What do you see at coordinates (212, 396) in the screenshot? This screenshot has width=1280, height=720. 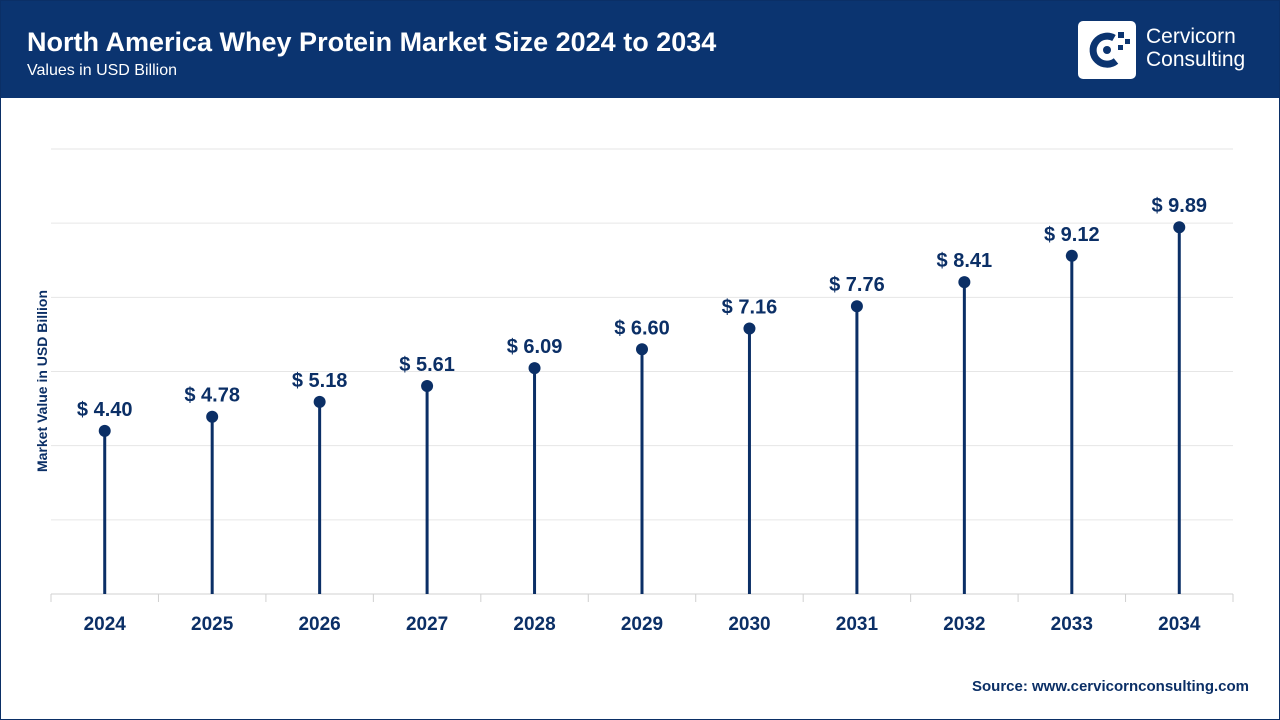 I see `data-label: $ 4.78` at bounding box center [212, 396].